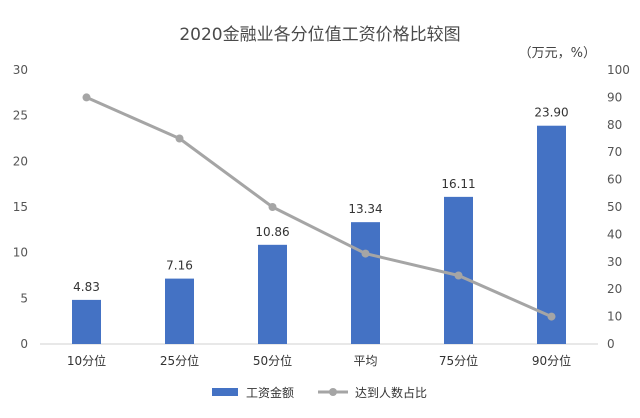 The width and height of the screenshot is (640, 418). I want to click on y-left-tick-label: 15, so click(20, 207).